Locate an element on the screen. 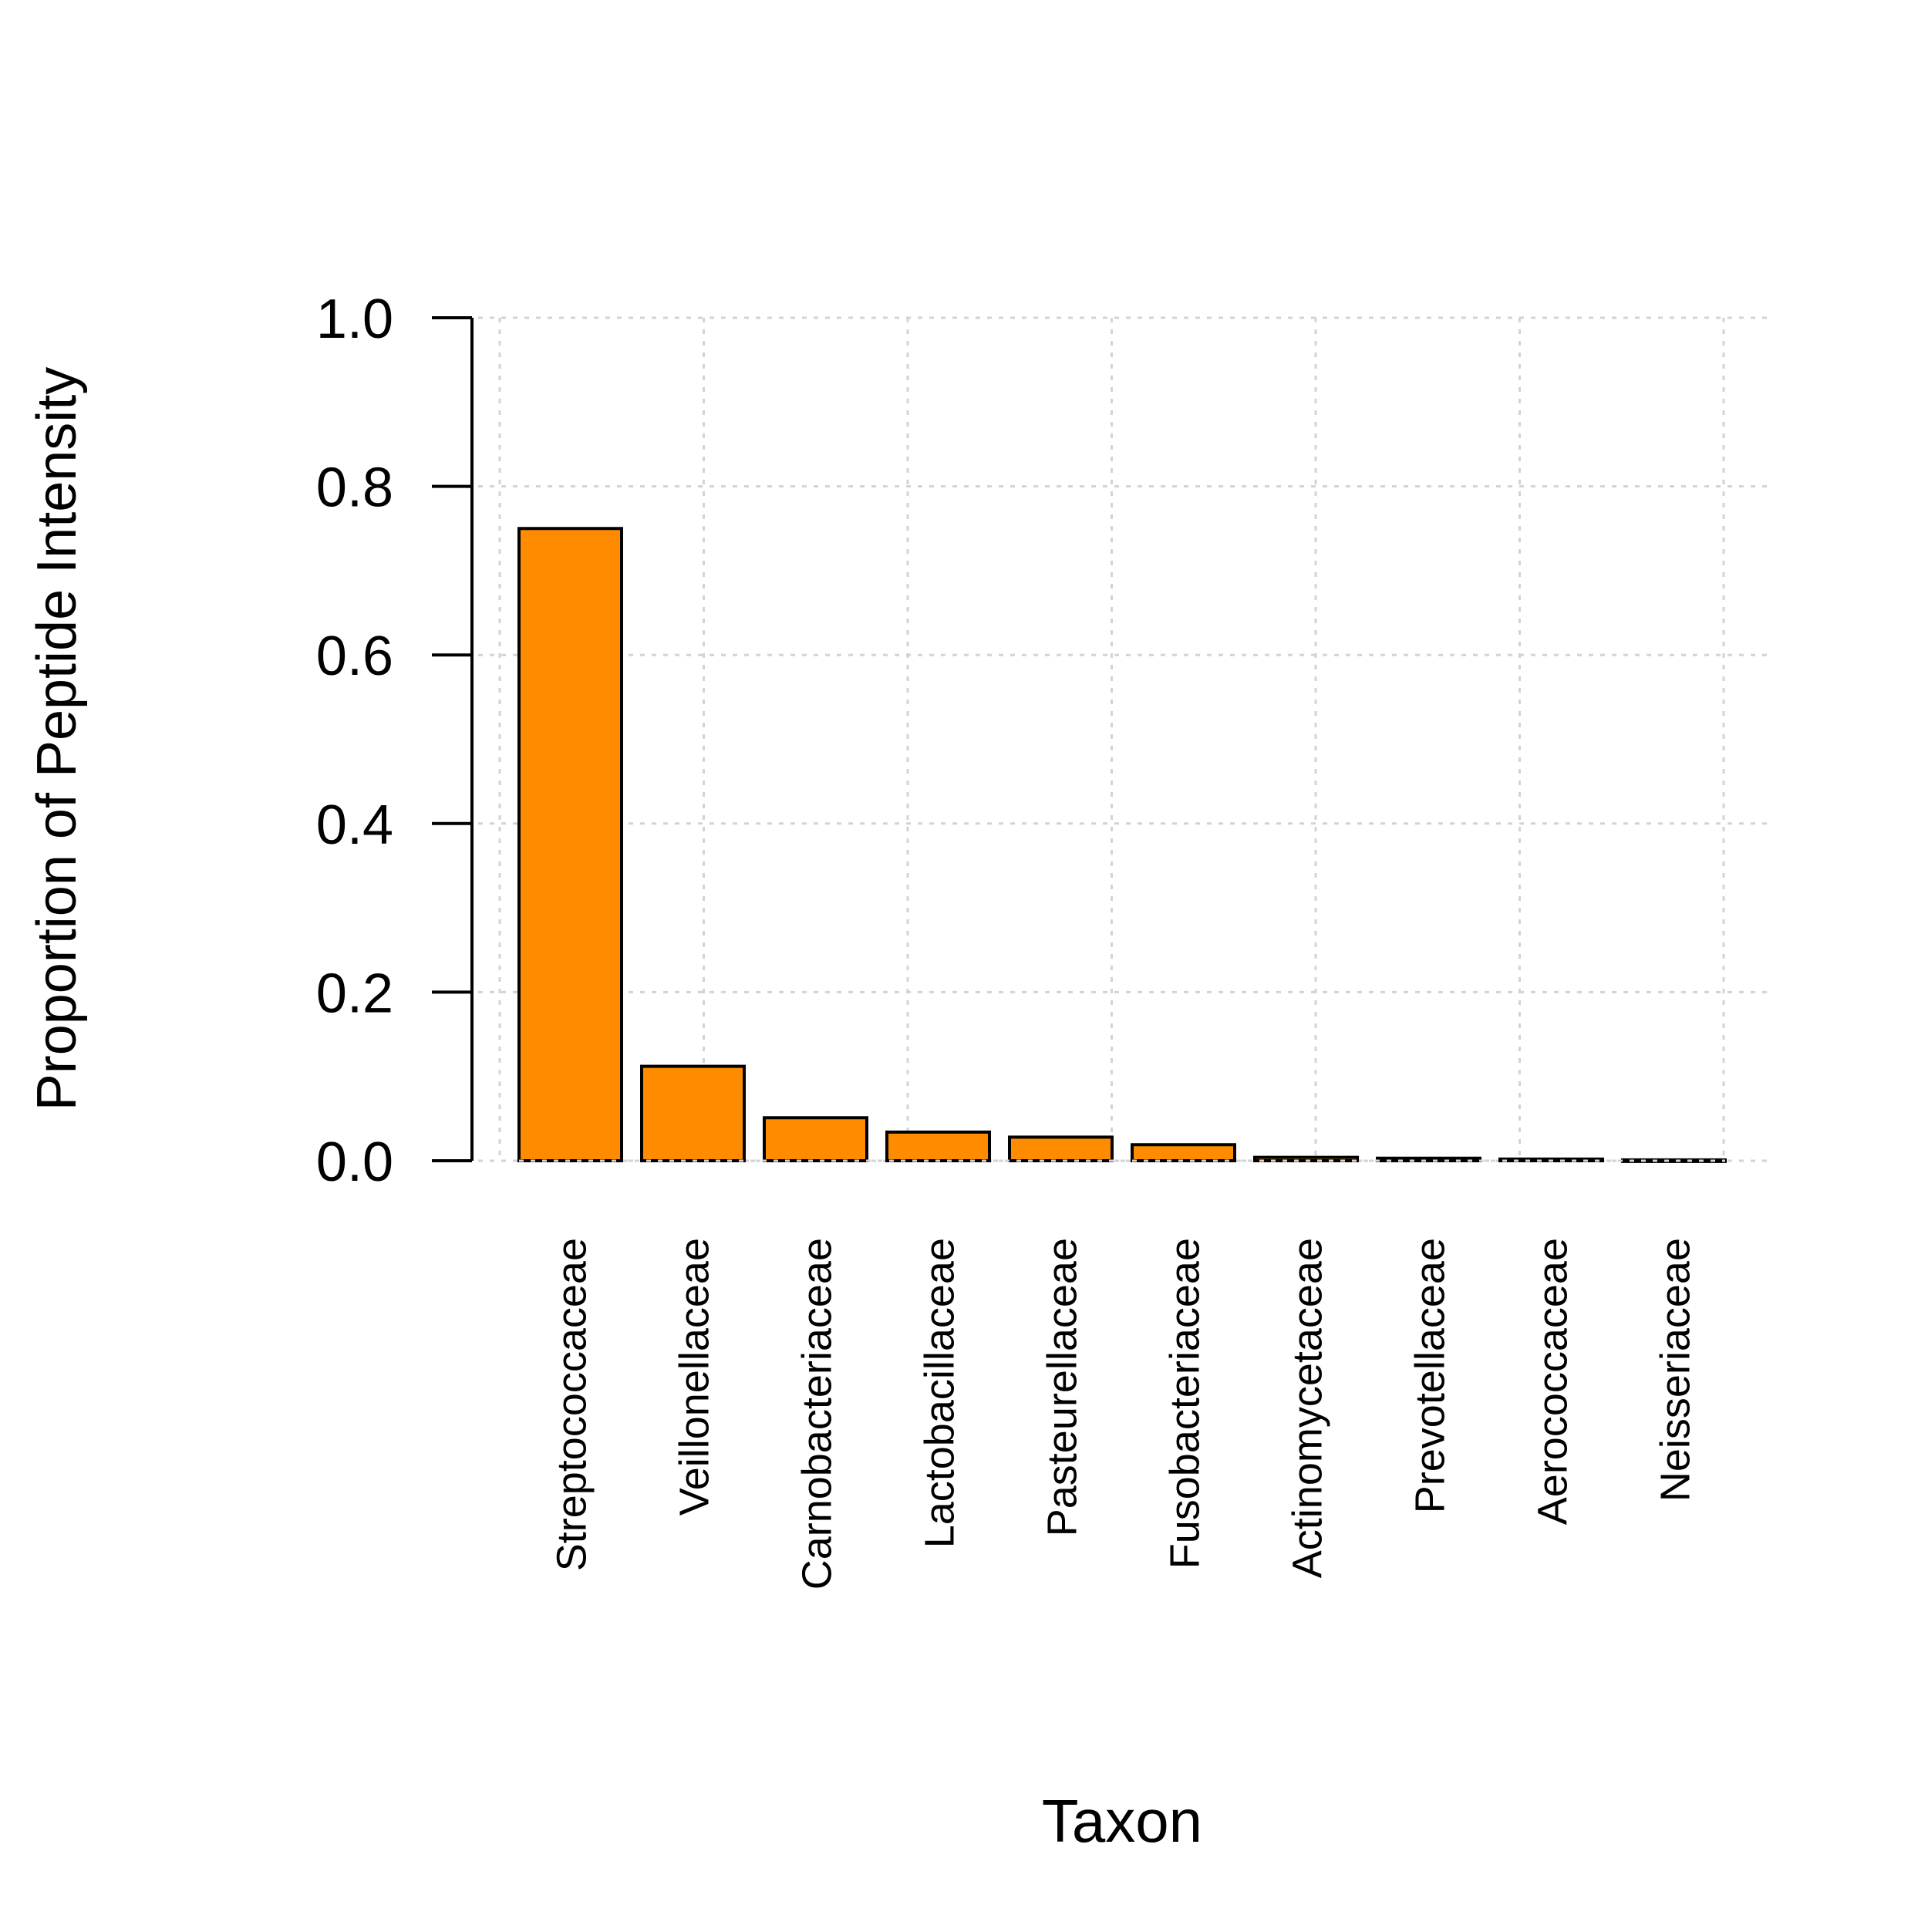 Image resolution: width=1928 pixels, height=1932 pixels. x-tick-label-actinomycetaceae: Actinomycetaceae is located at coordinates (1308, 1408).